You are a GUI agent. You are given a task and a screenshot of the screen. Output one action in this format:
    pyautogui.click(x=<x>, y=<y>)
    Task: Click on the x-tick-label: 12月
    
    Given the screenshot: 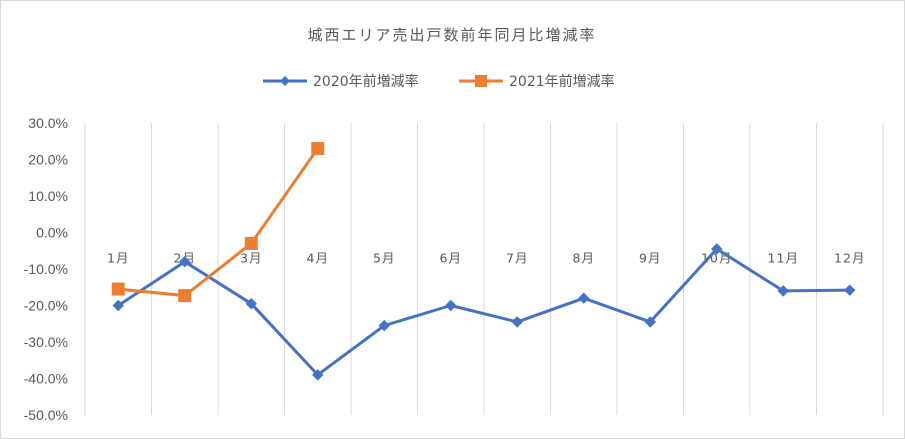 What is the action you would take?
    pyautogui.click(x=849, y=258)
    